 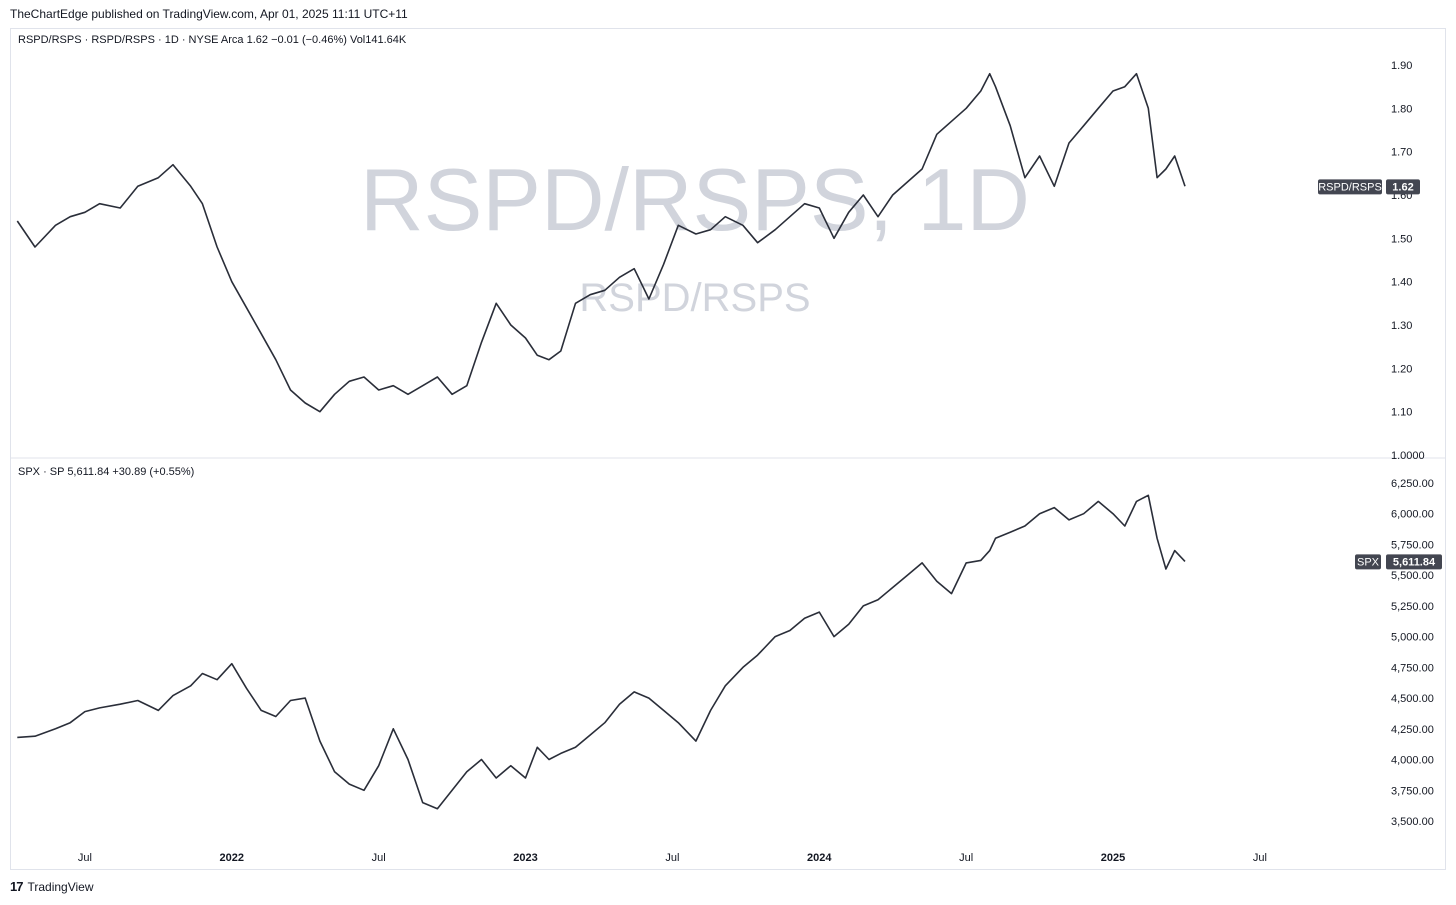 I want to click on time-tick-label: 2025, so click(x=1113, y=858).